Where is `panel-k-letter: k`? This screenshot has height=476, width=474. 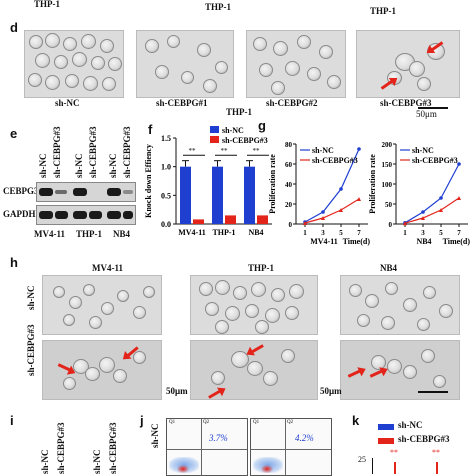 panel-k-letter: k is located at coordinates (356, 420).